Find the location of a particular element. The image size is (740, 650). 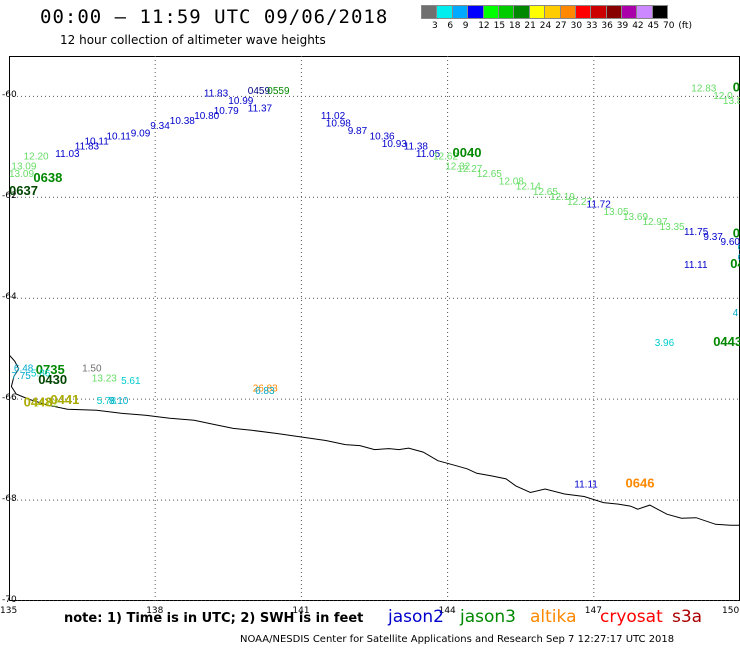

wave-height-label: 7.75 is located at coordinates (21, 376).